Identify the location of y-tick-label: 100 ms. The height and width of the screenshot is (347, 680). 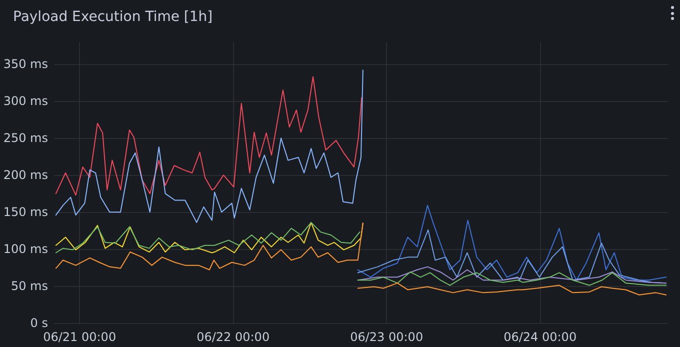
(25, 249).